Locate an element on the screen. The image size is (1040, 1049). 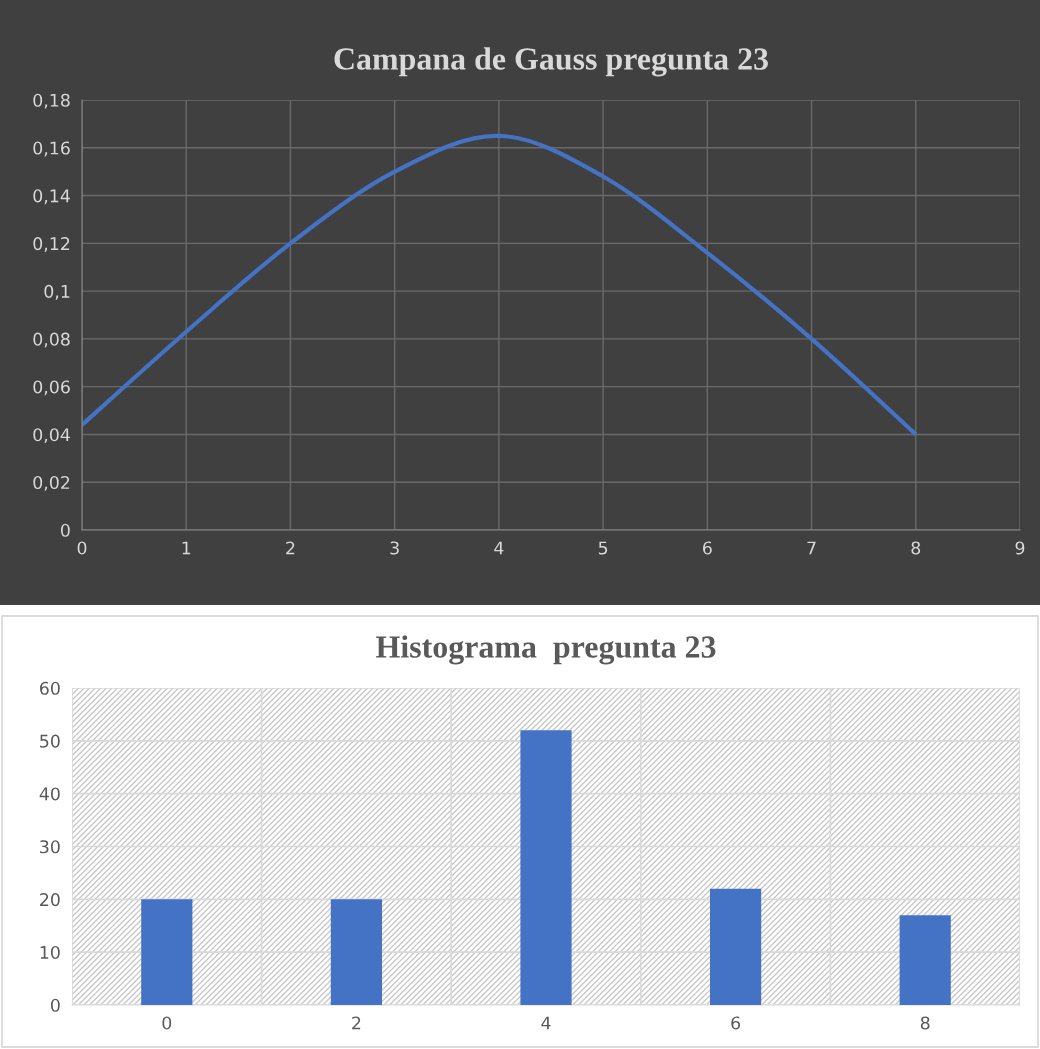
y-tick-label: 60 is located at coordinates (50, 688).